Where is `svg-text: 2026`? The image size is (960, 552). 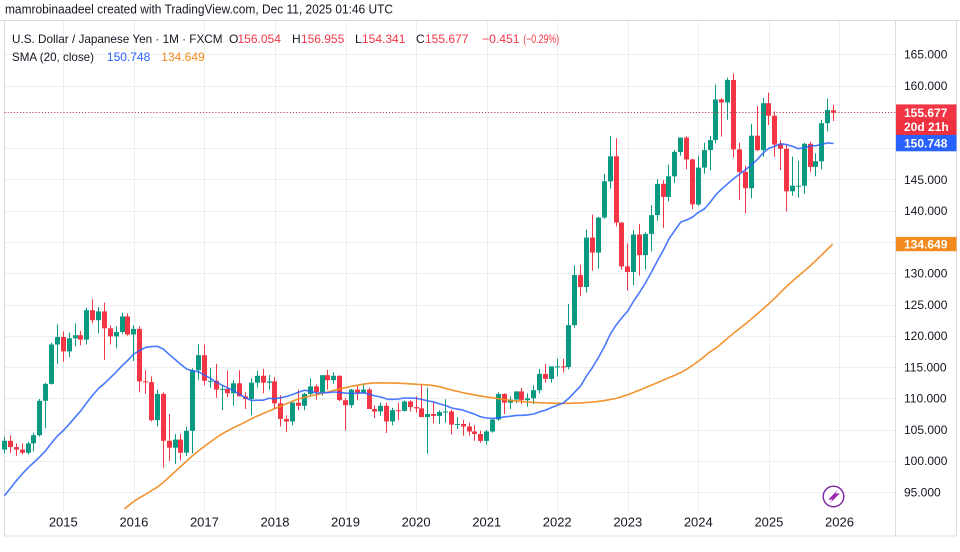
svg-text: 2026 is located at coordinates (839, 522).